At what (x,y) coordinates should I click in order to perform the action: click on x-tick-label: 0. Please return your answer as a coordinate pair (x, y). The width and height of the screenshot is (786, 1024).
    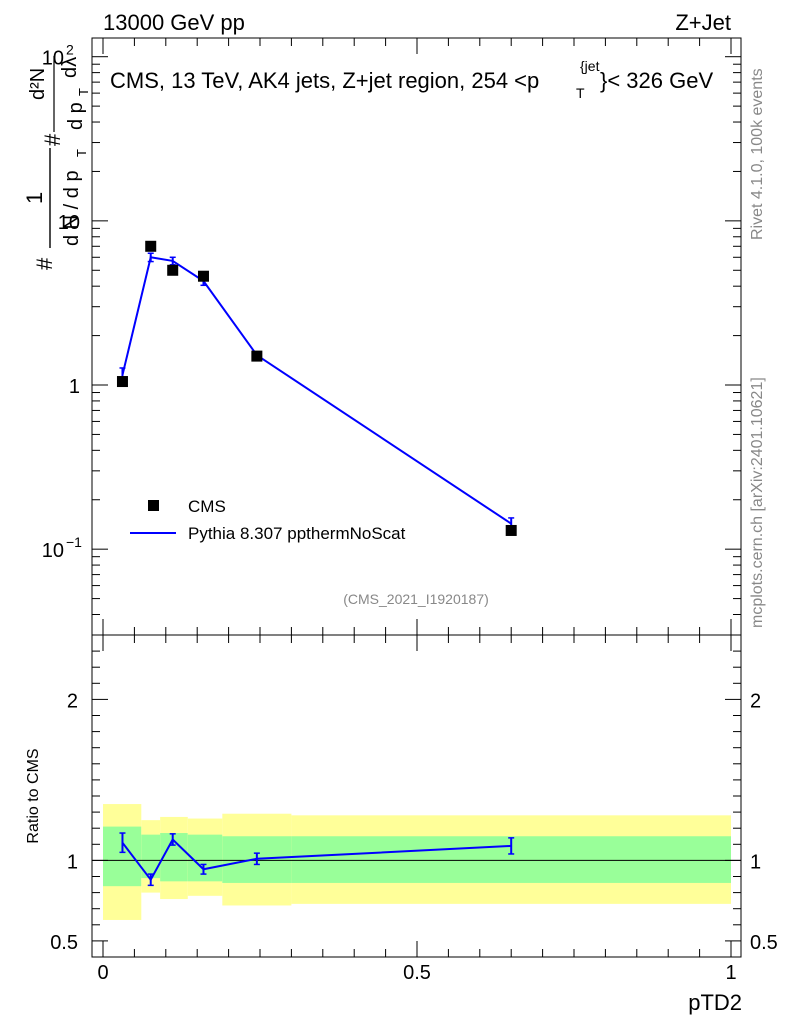
    Looking at the image, I should click on (102, 973).